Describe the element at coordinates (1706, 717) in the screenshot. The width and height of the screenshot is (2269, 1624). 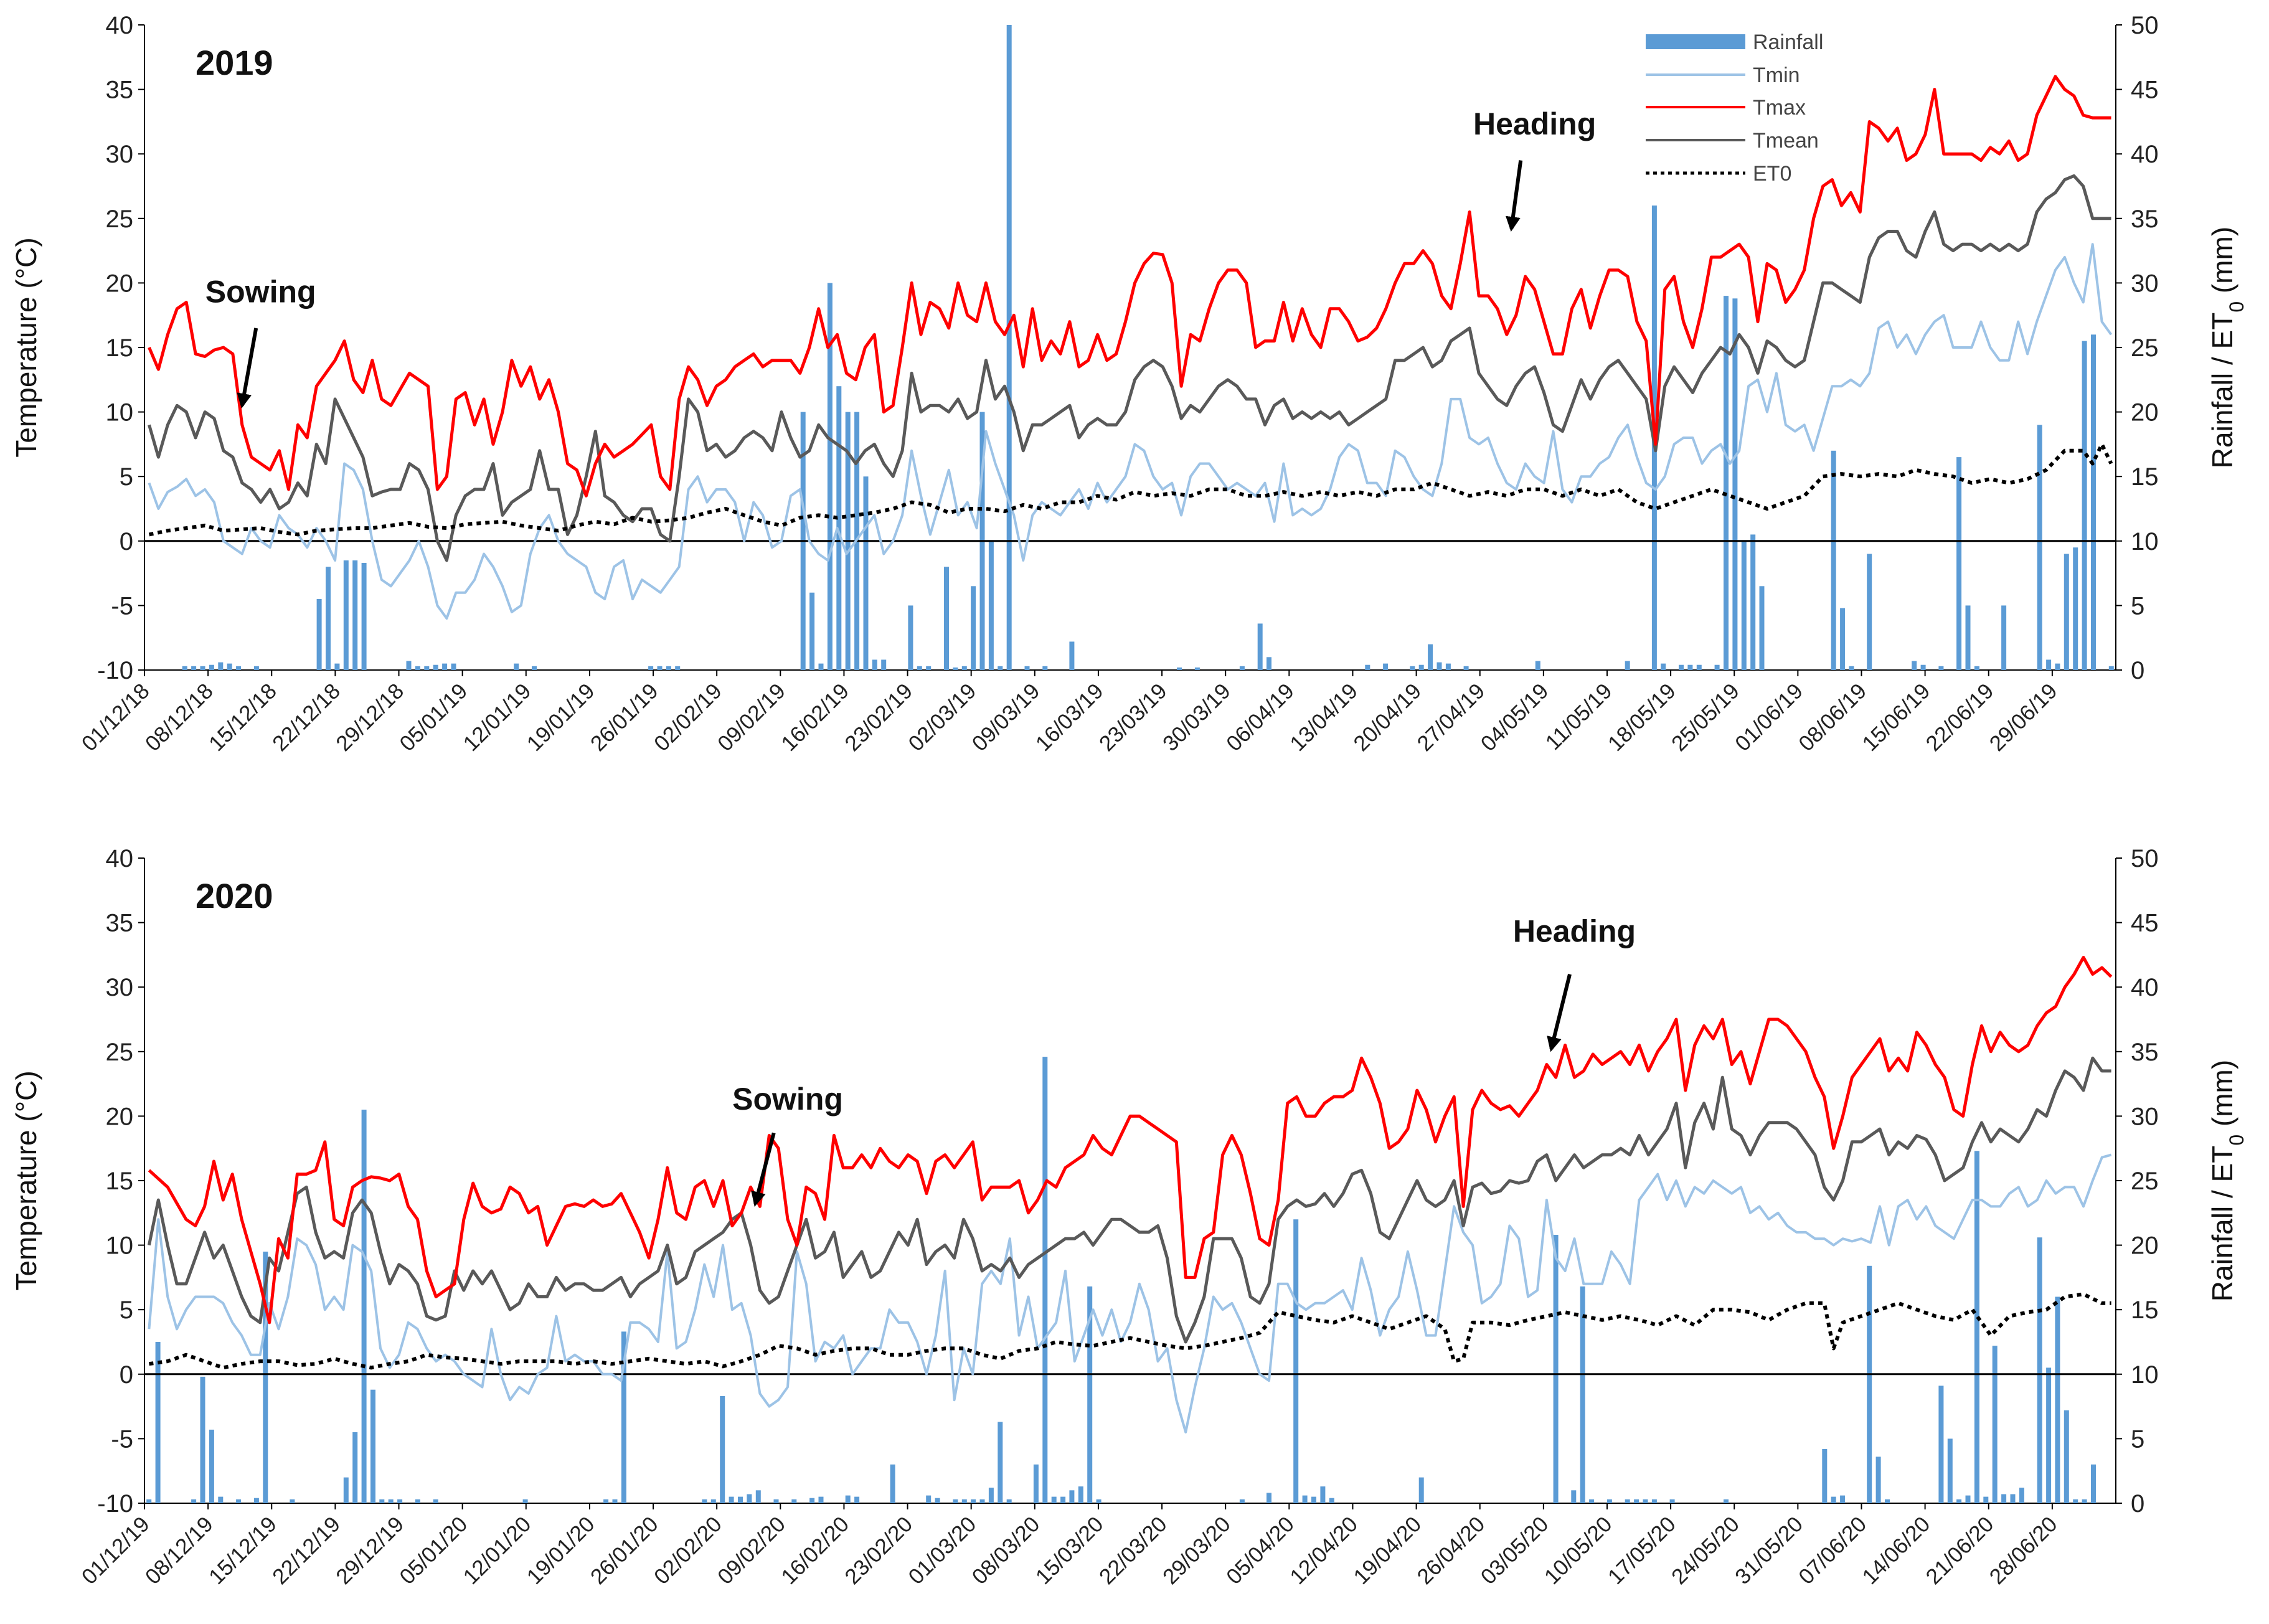
I see `x-tick-label: 25/05/19` at that location.